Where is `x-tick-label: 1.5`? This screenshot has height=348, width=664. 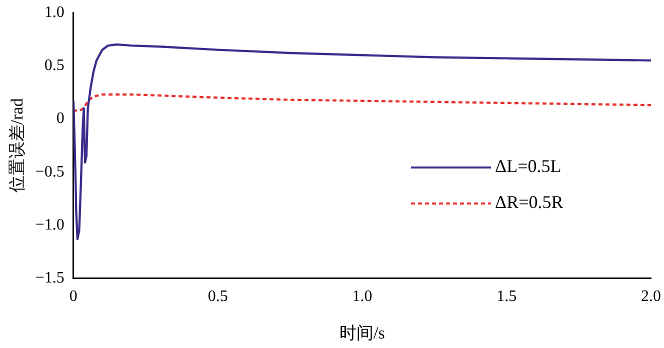
x-tick-label: 1.5 is located at coordinates (506, 297).